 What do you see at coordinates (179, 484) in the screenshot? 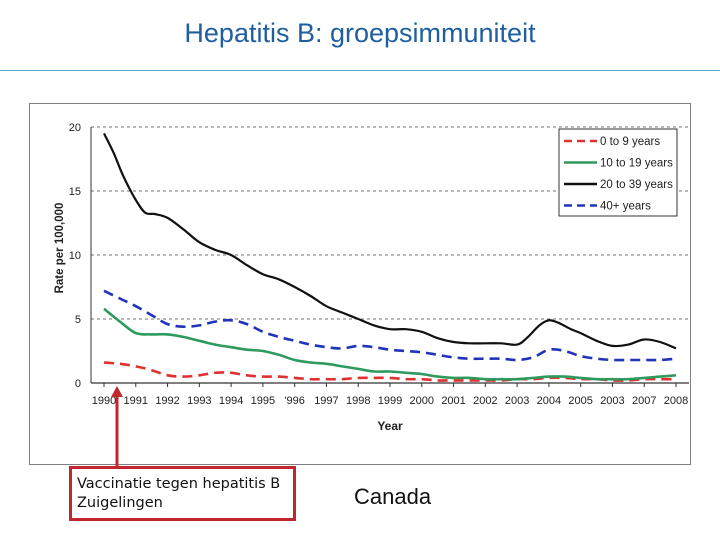
I see `note-line-1: Vaccinatie tegen hepatitis B` at bounding box center [179, 484].